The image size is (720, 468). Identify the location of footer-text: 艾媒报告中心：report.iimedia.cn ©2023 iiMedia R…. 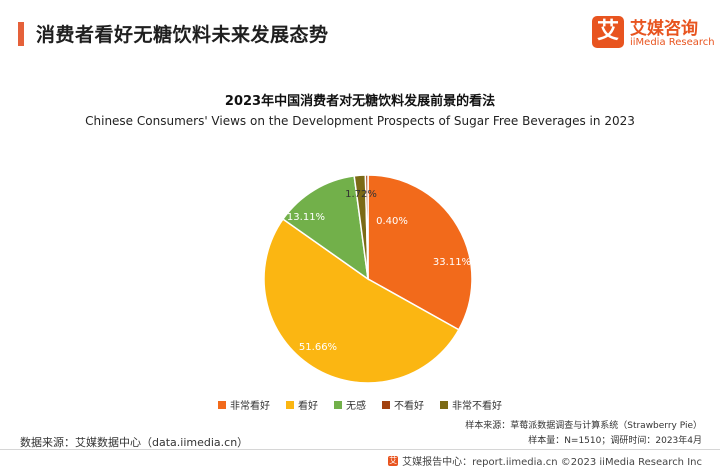
(552, 462).